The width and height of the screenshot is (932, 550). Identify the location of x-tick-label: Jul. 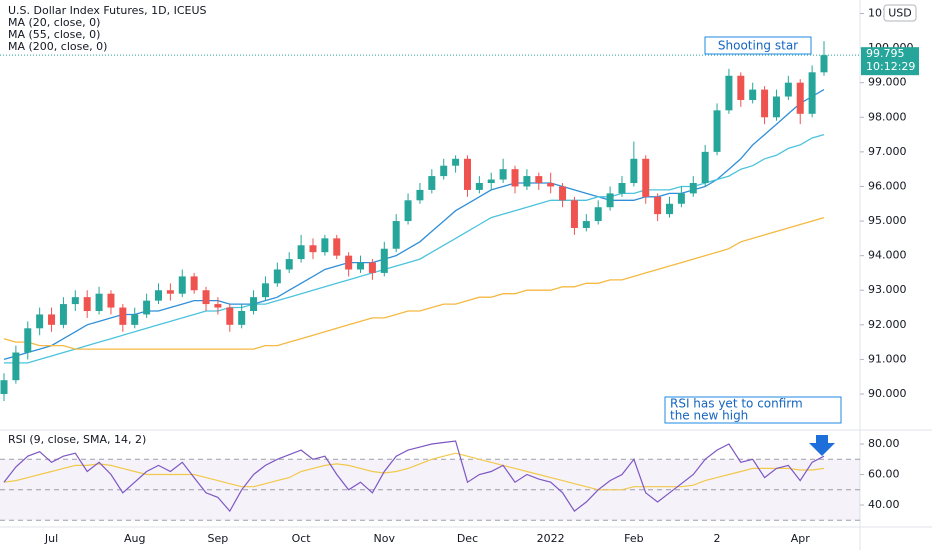
(51, 538).